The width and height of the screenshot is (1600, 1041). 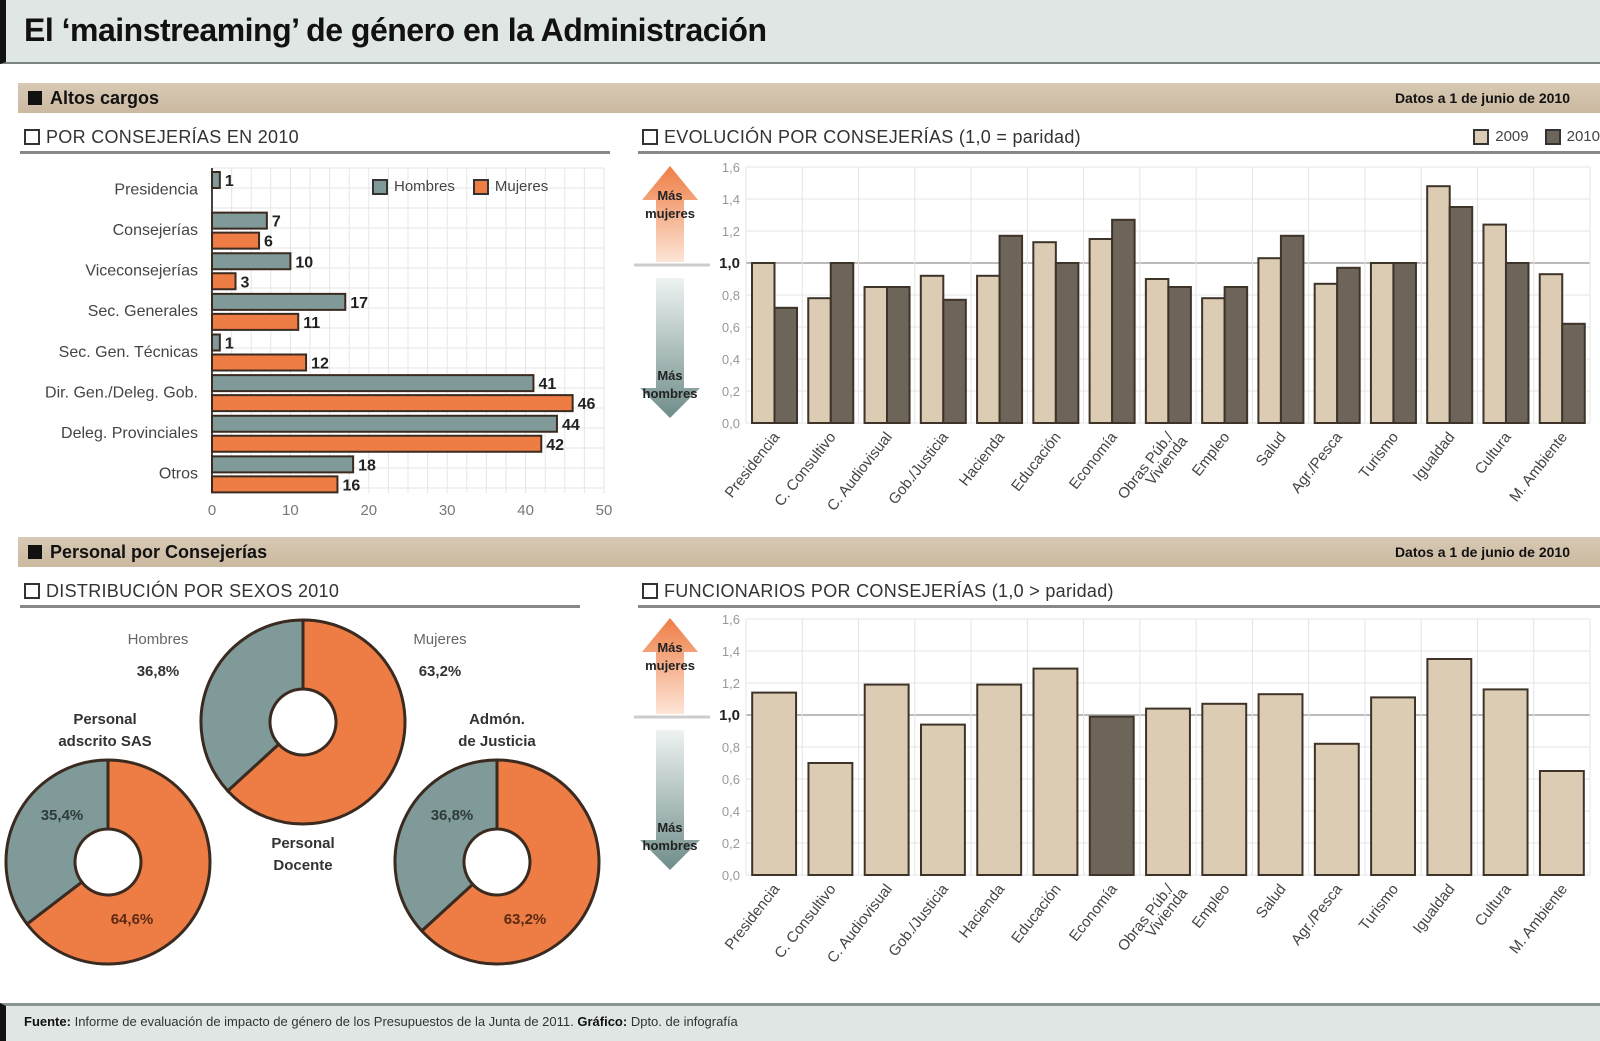 I want to click on legend-swatch-hombres, so click(x=380, y=186).